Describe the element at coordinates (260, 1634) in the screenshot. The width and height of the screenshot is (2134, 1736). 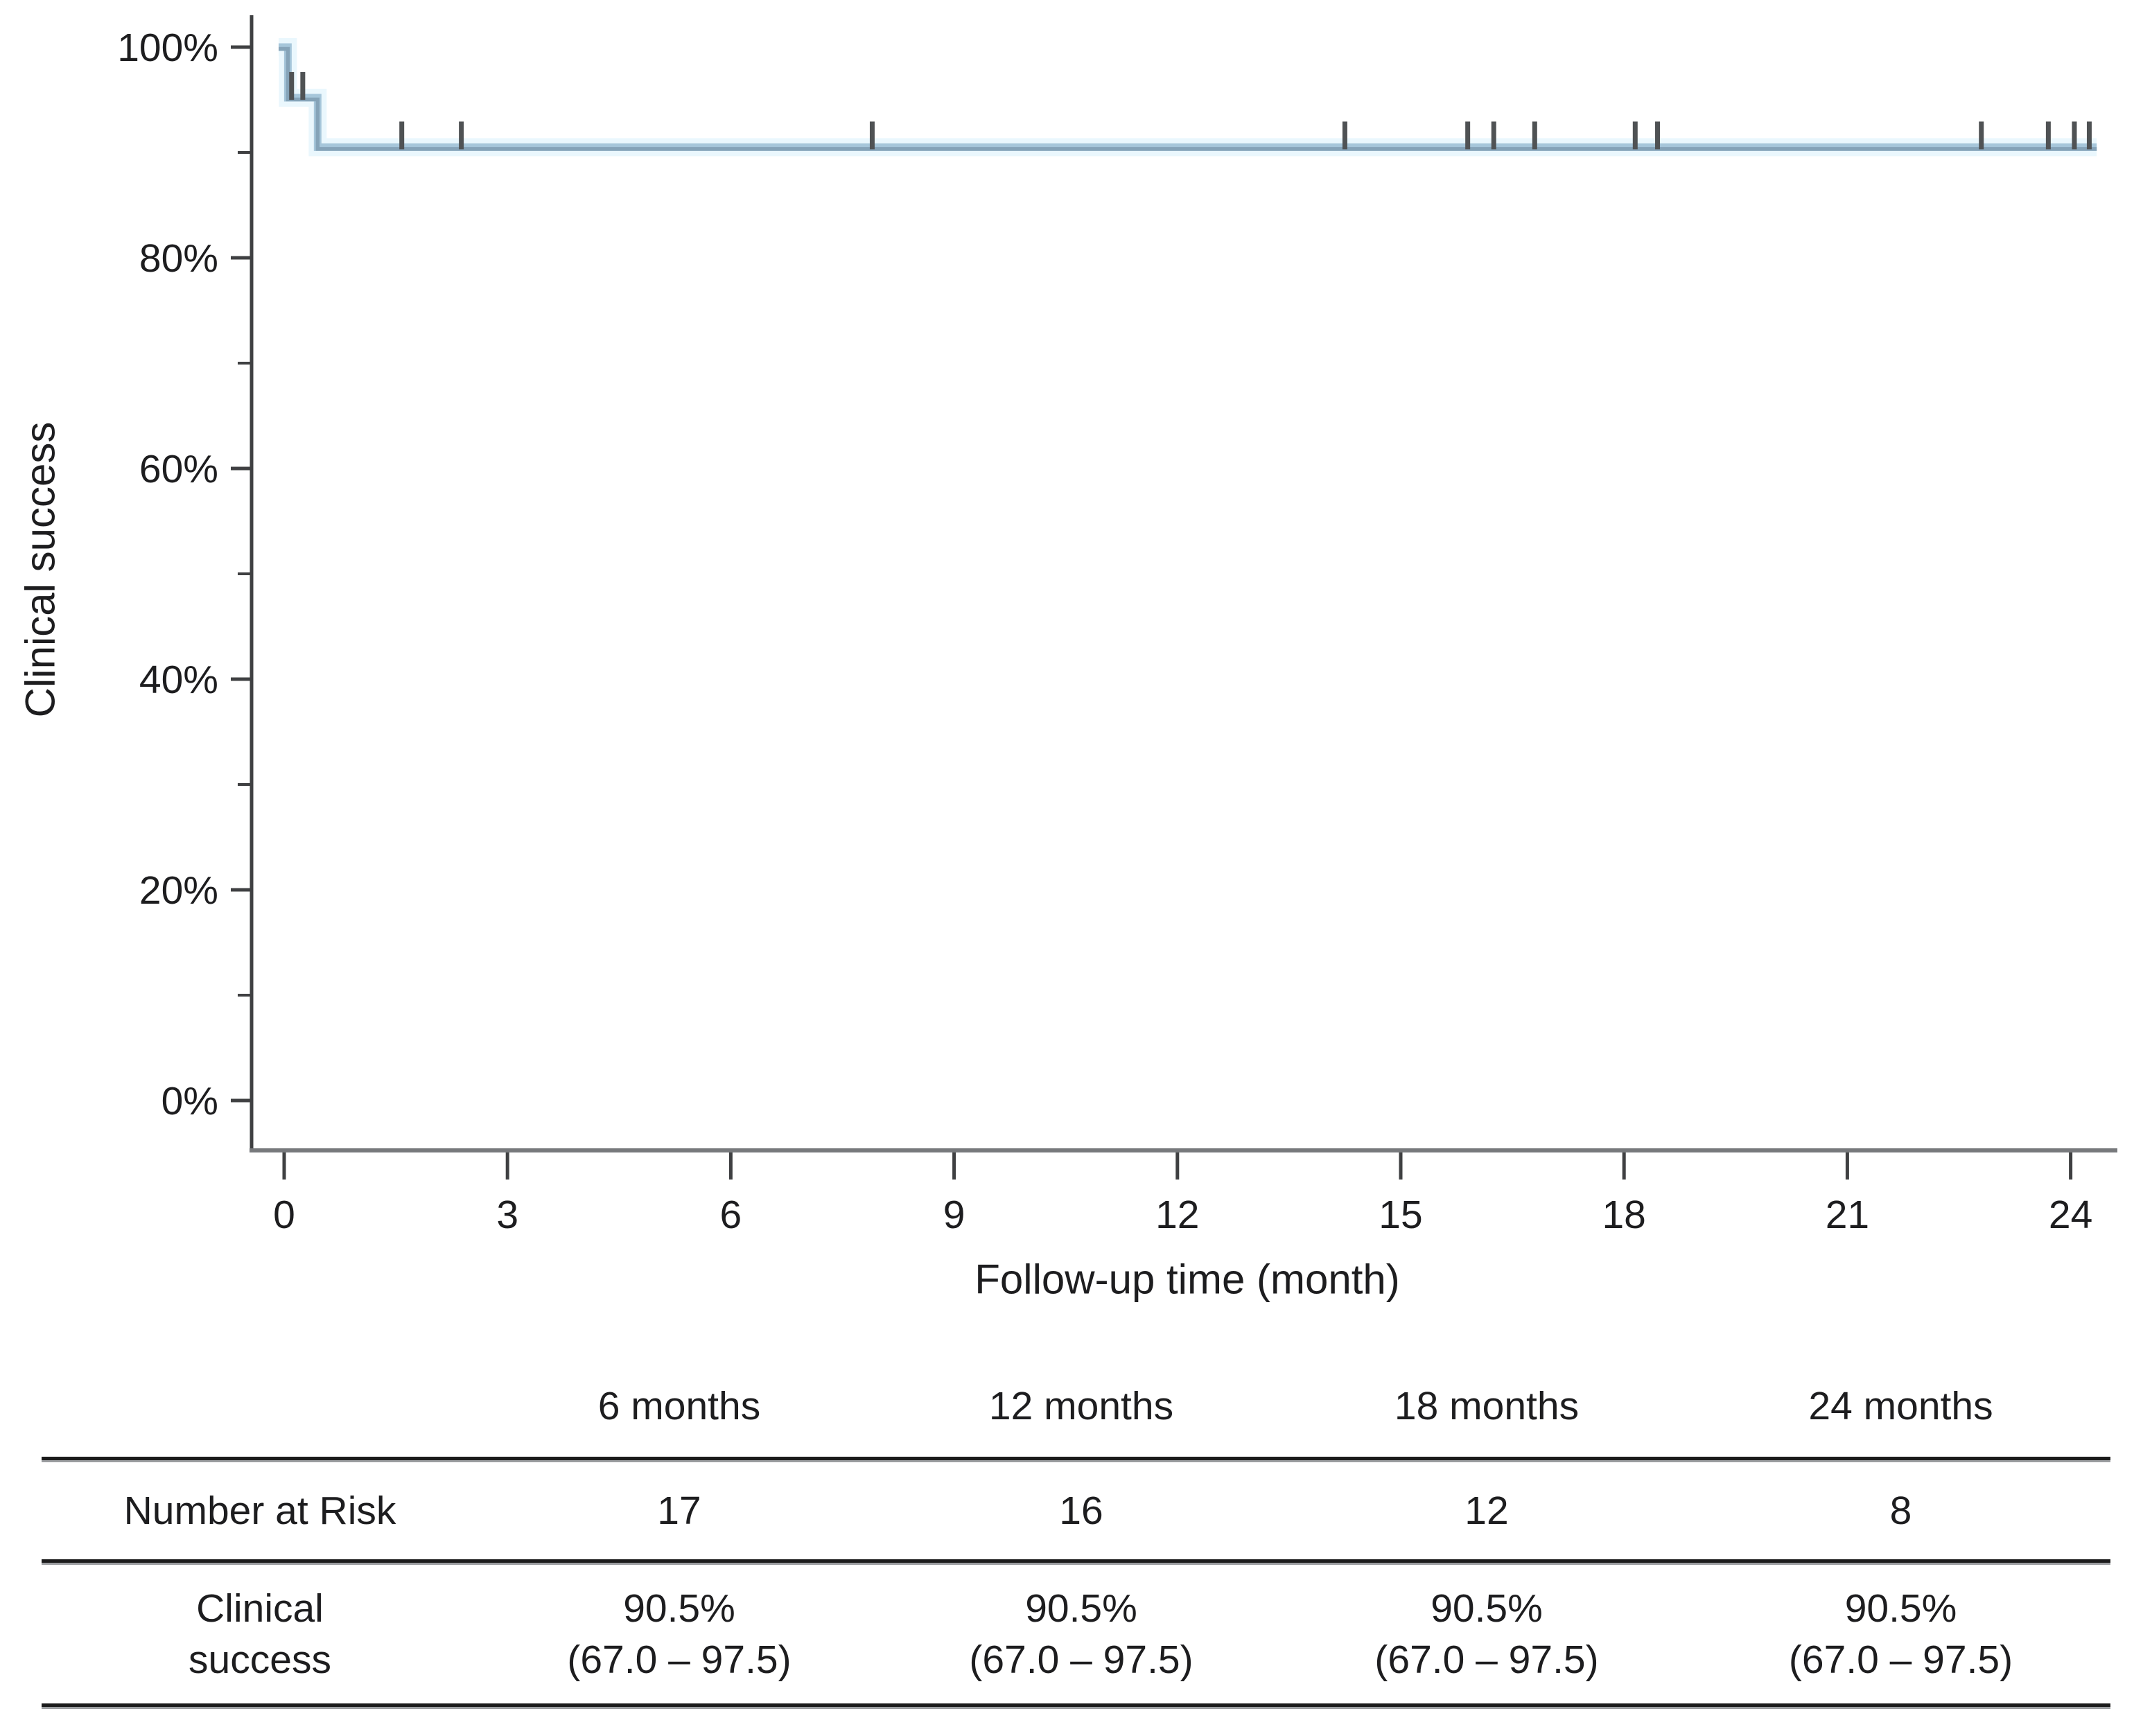
I see `row-label-clinical-success: Clinical success` at that location.